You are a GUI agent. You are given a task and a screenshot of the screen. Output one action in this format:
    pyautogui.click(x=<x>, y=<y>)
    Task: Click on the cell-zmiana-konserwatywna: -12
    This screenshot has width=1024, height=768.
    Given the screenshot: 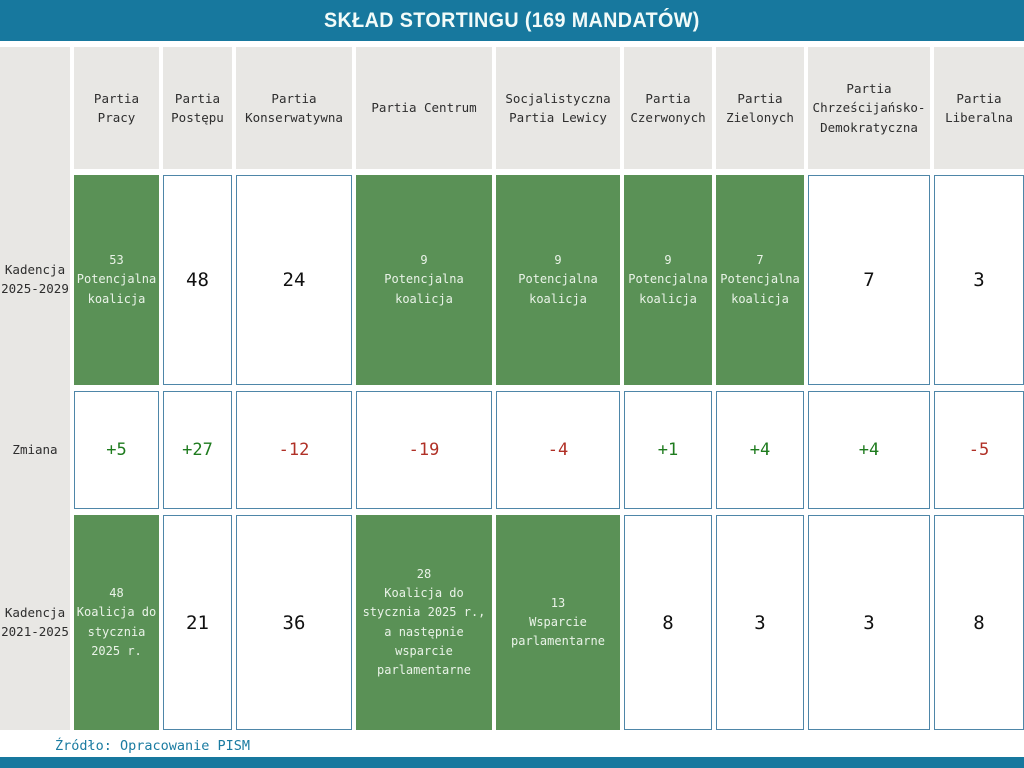 What is the action you would take?
    pyautogui.click(x=294, y=450)
    